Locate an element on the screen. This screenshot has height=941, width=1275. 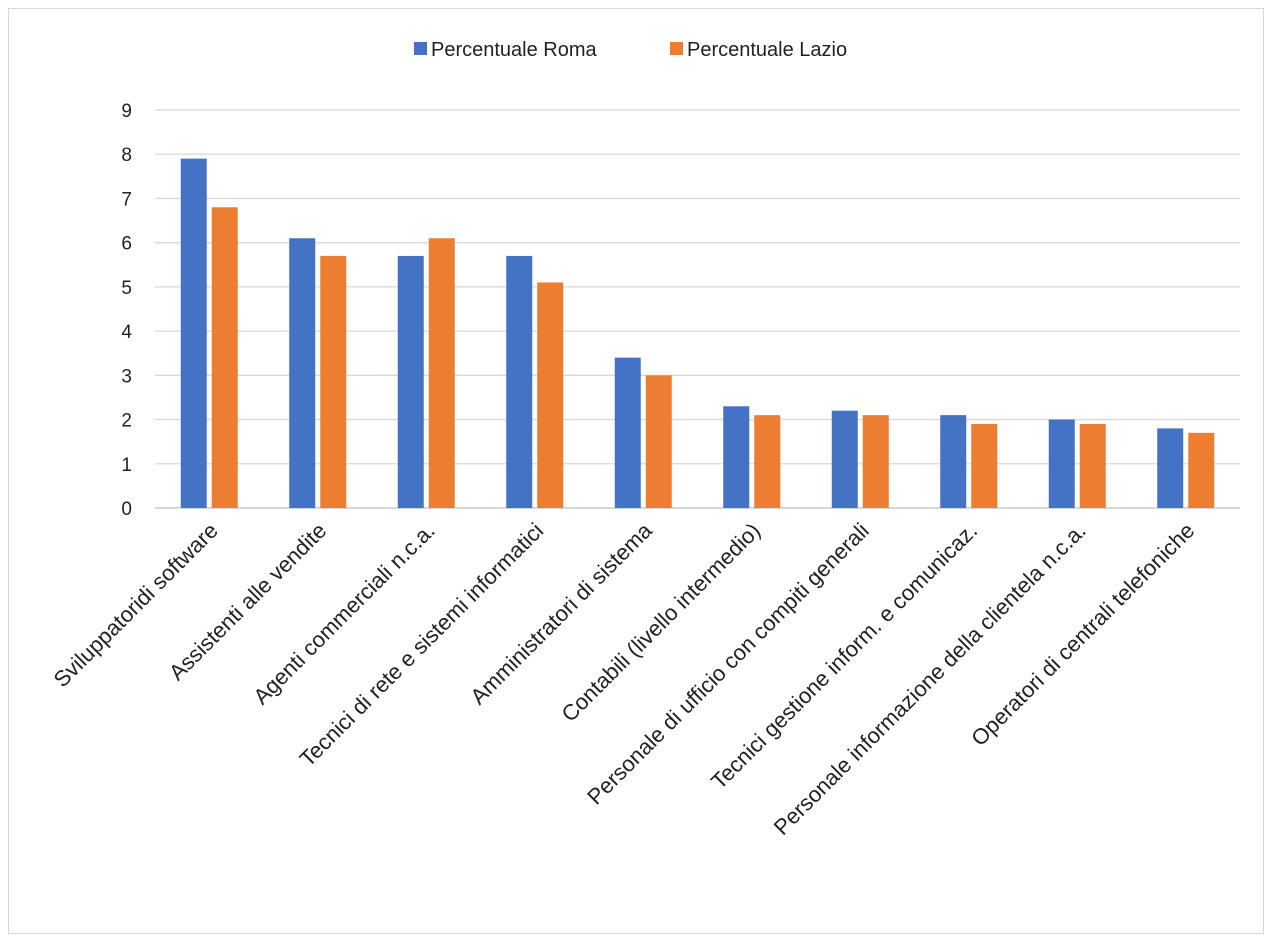
y-tick-label: 3 is located at coordinates (126, 376).